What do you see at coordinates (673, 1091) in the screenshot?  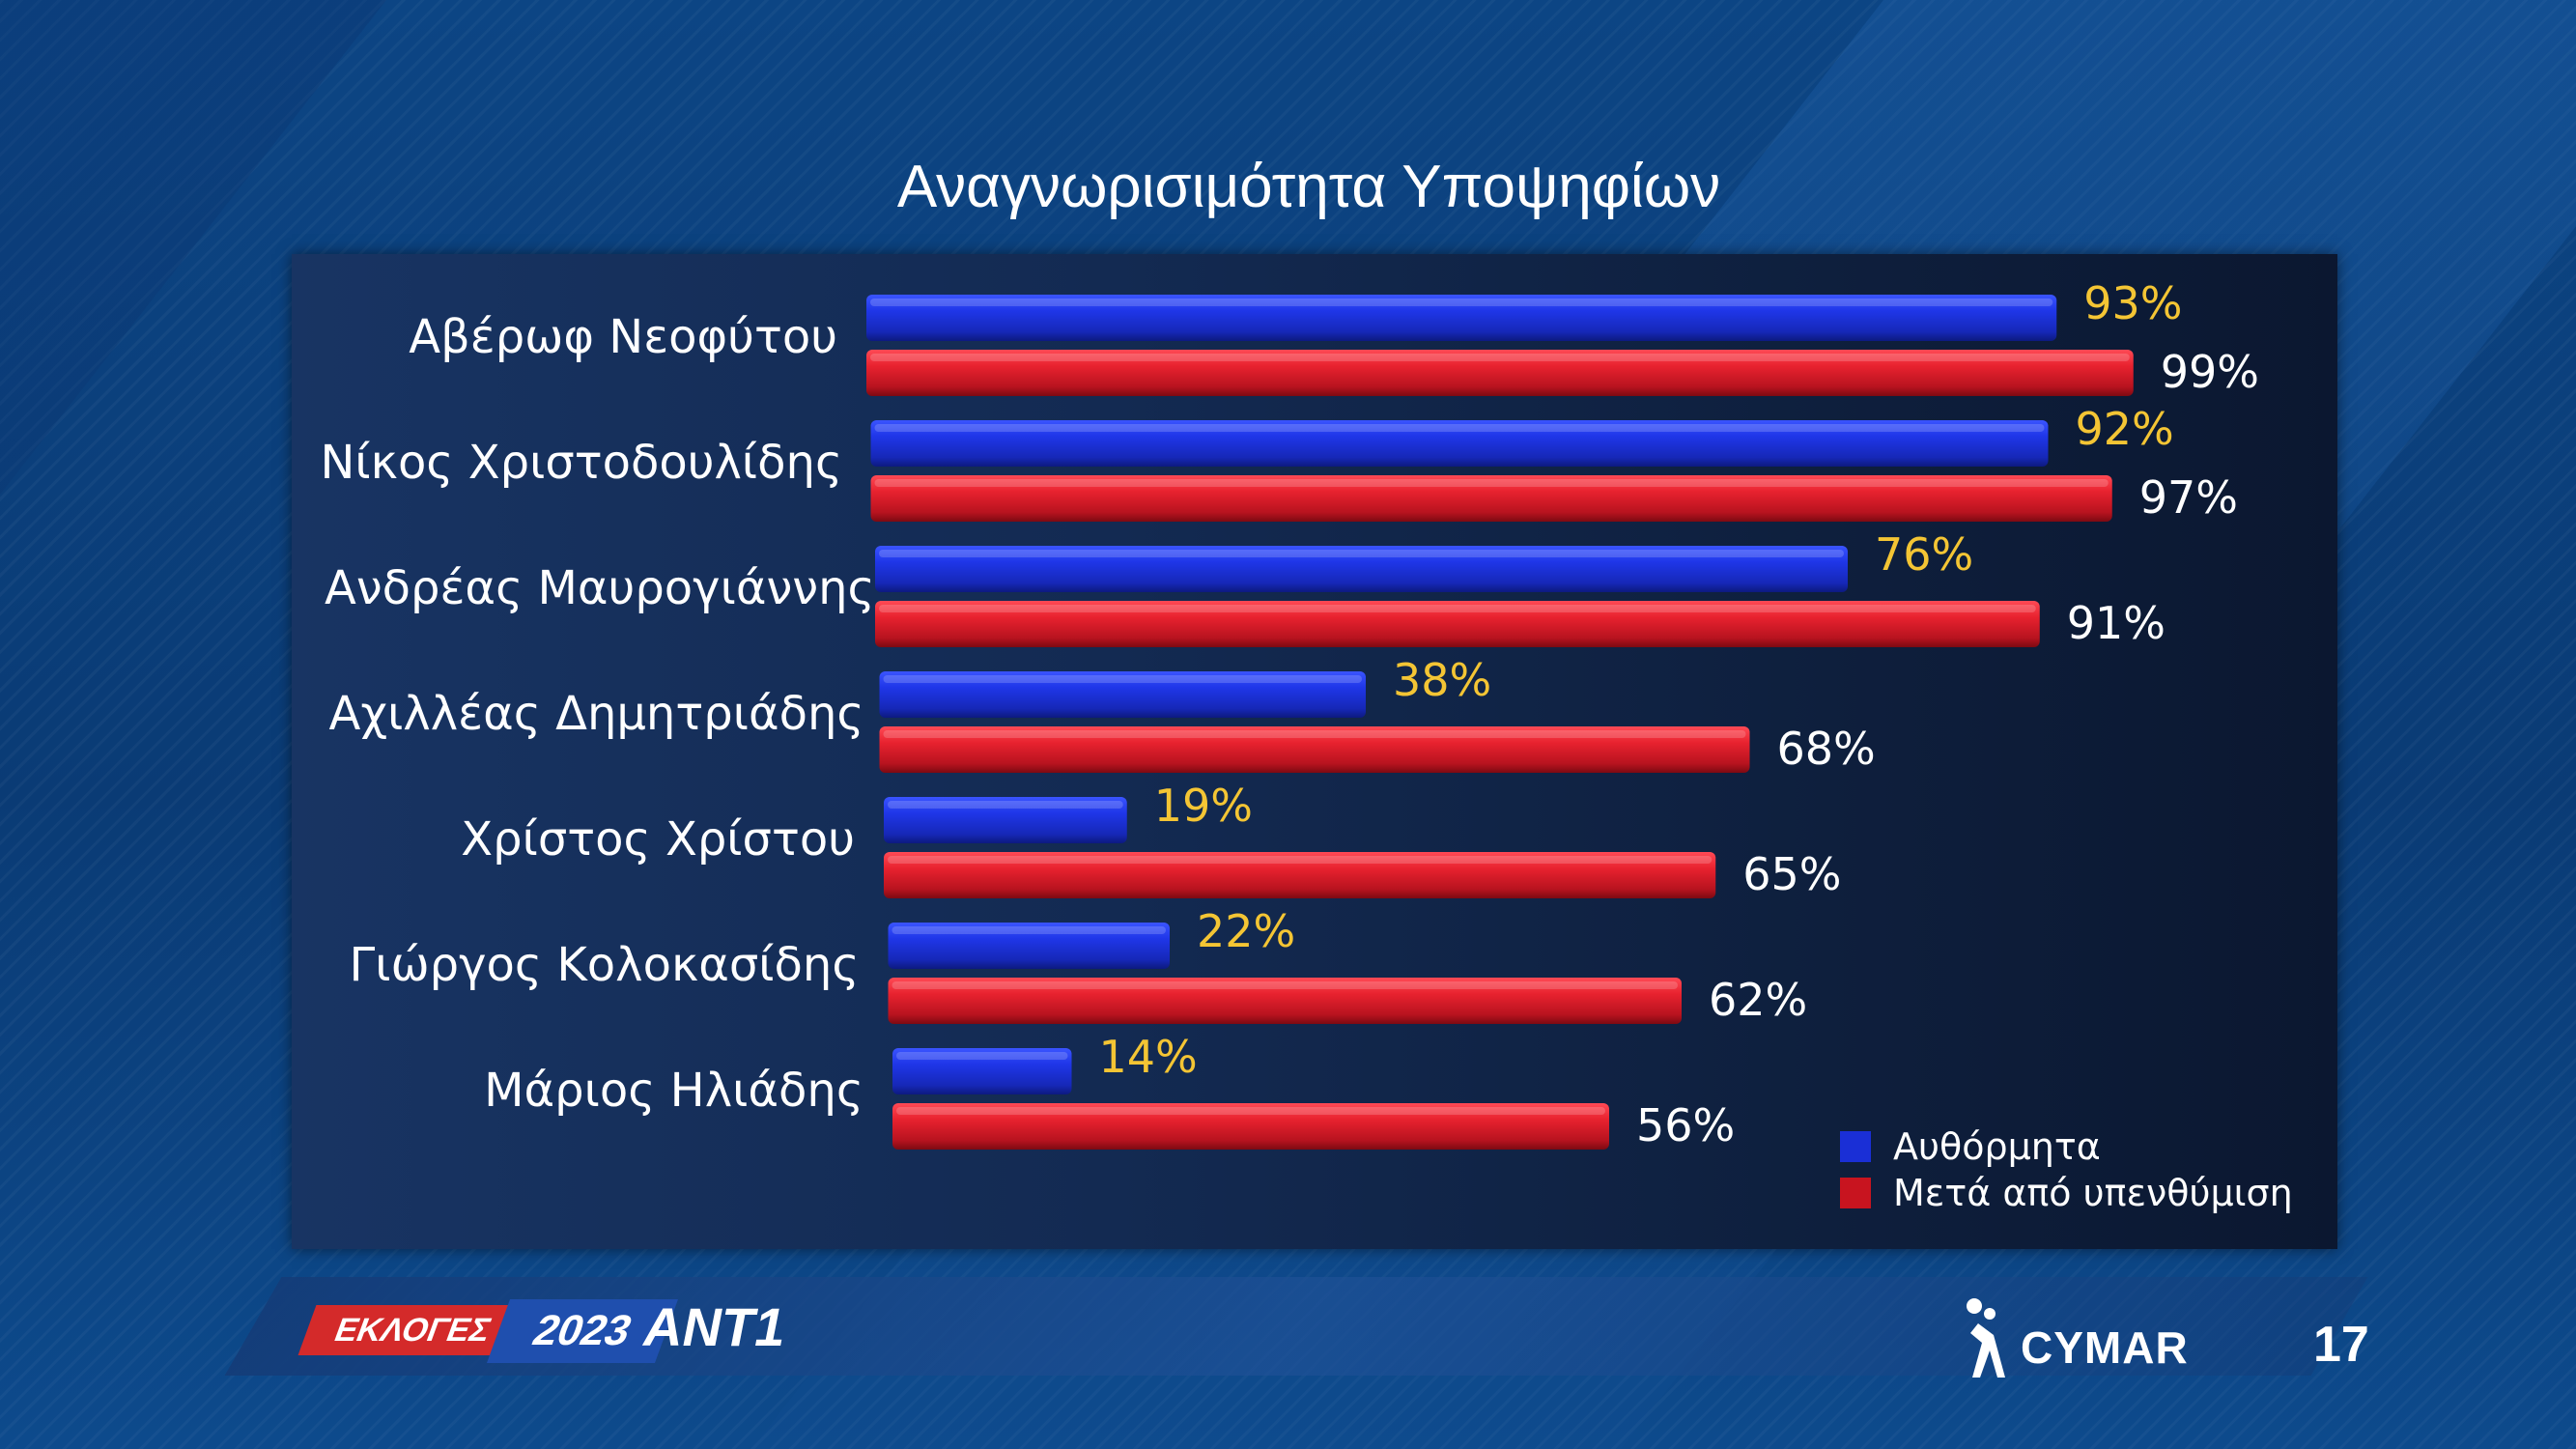 I see `category-label: Μάριος Ηλιάδης` at bounding box center [673, 1091].